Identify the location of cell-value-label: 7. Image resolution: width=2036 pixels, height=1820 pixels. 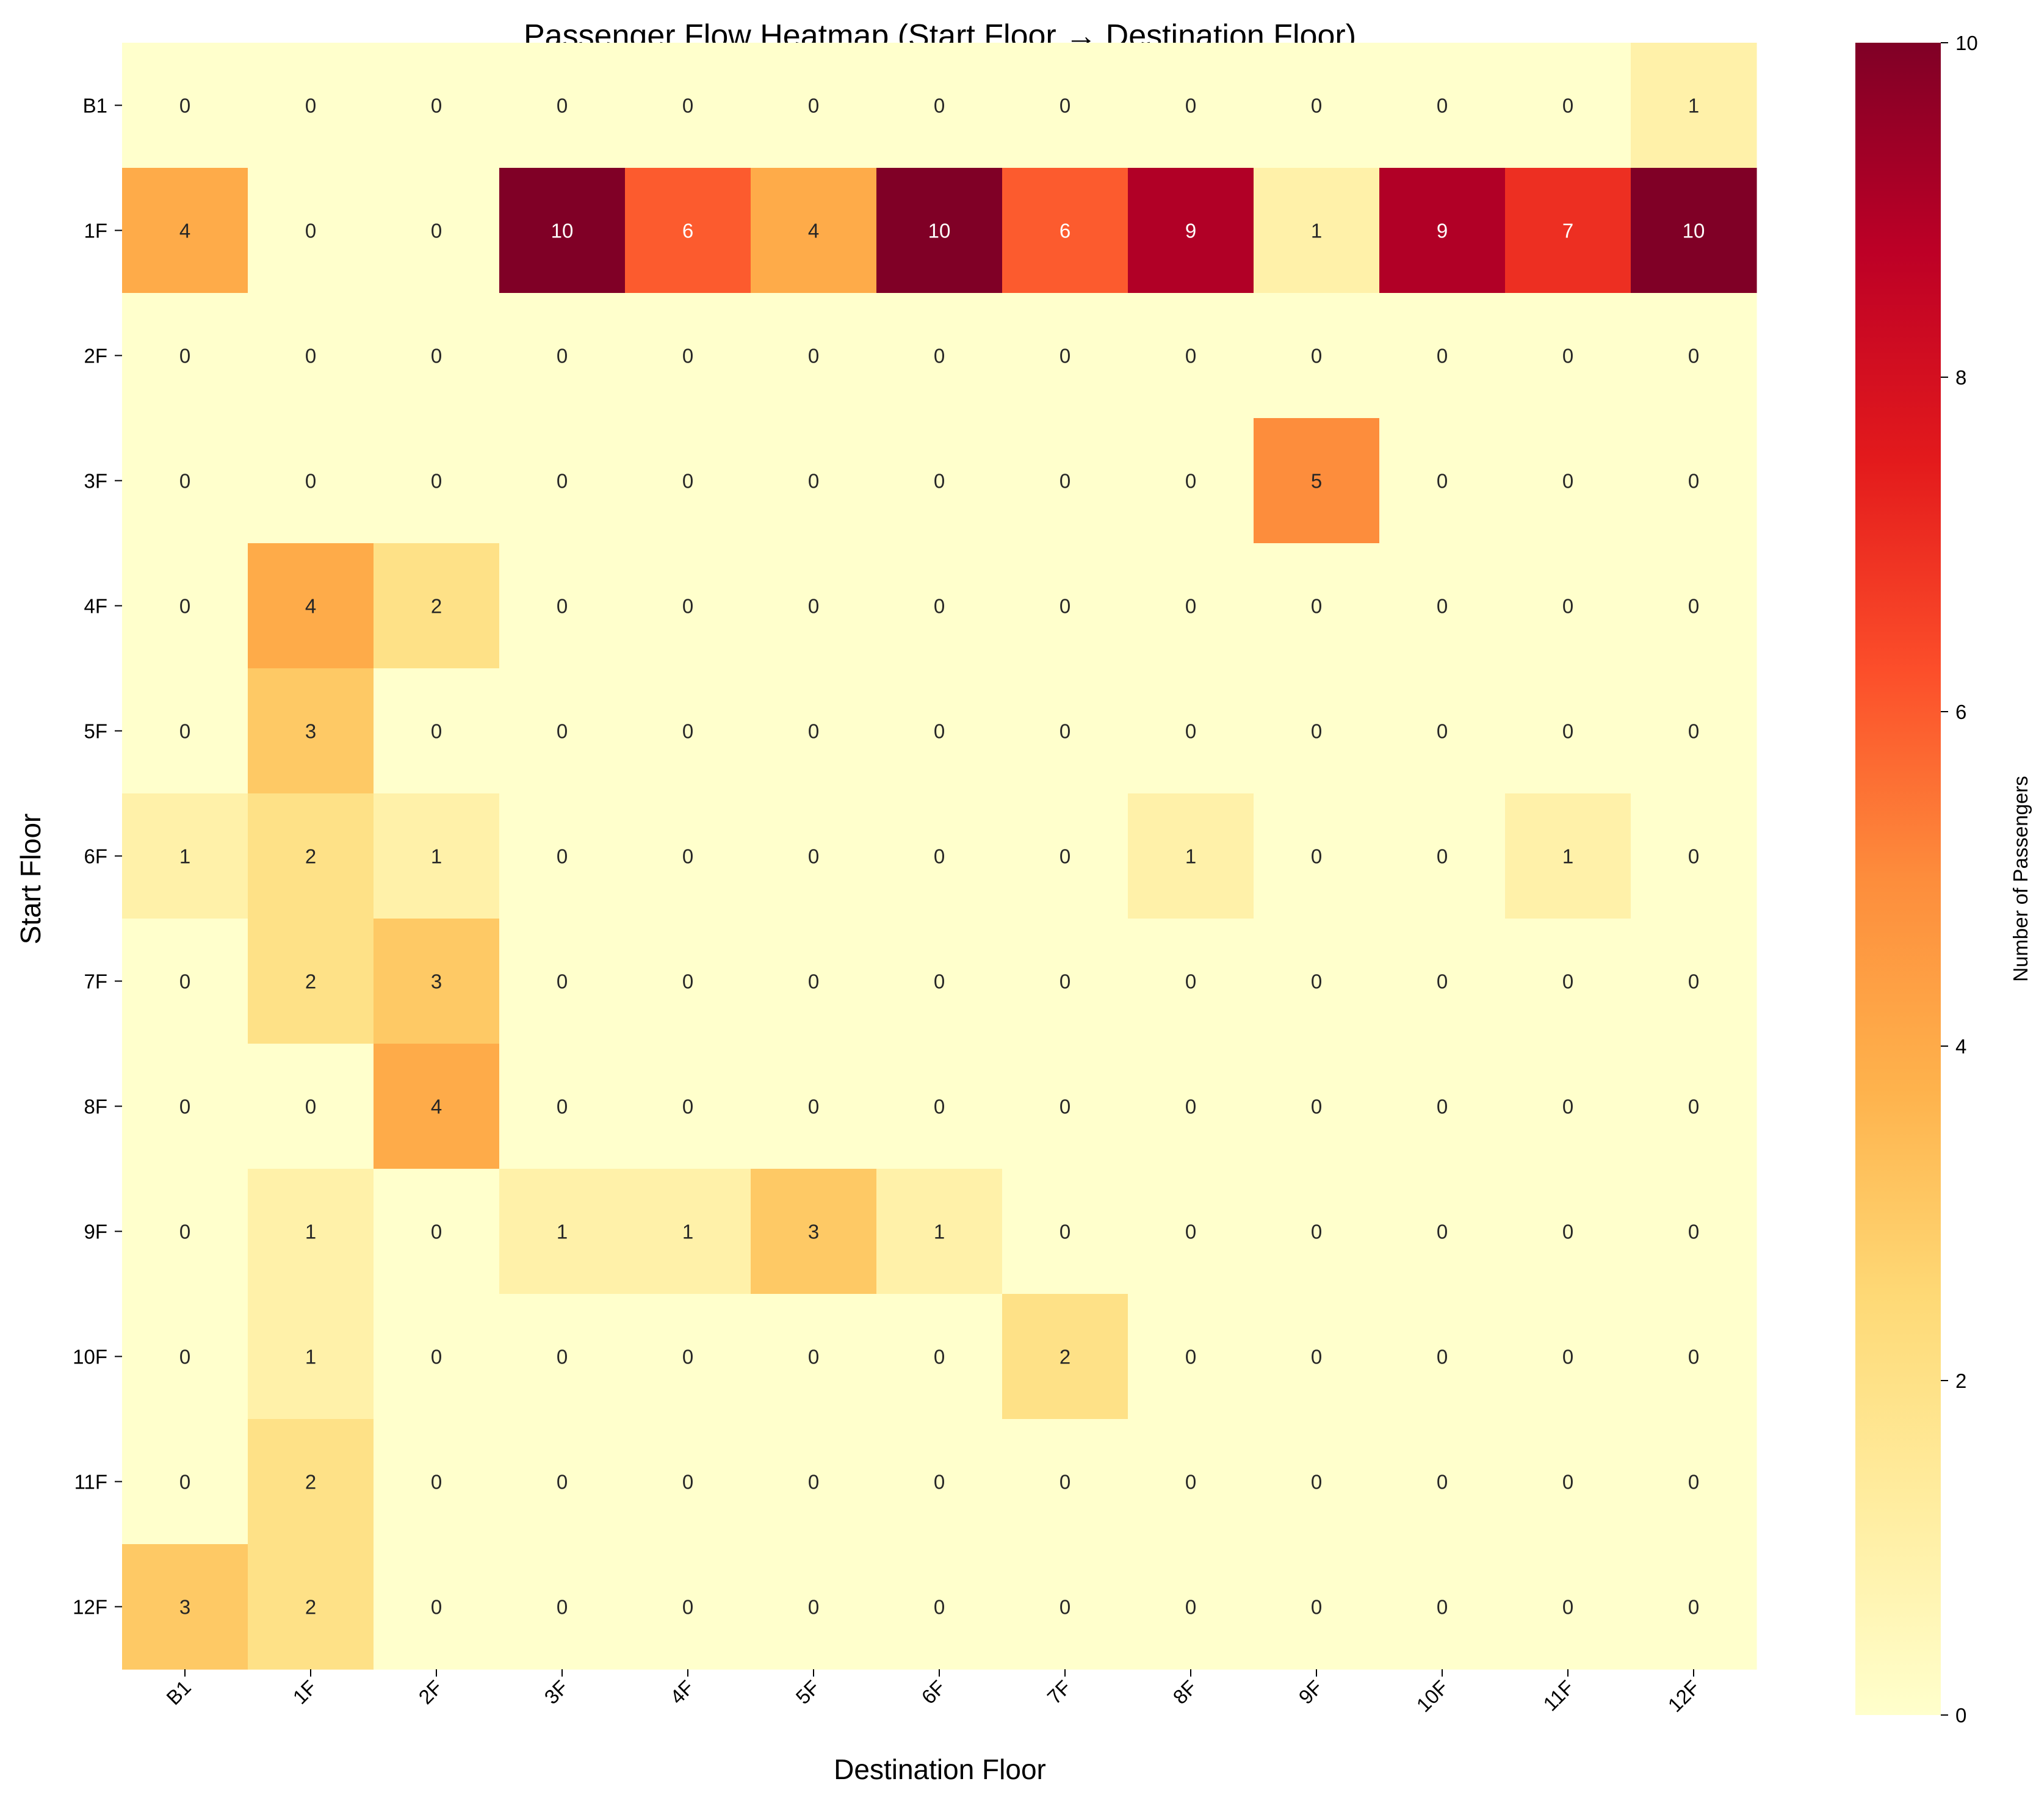
(1567, 231).